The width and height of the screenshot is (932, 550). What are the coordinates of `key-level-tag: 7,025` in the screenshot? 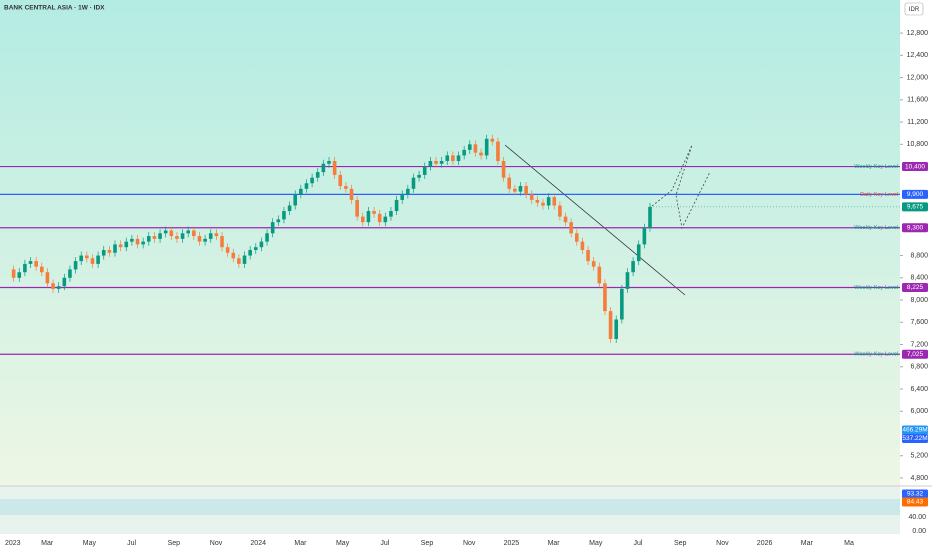 It's located at (915, 354).